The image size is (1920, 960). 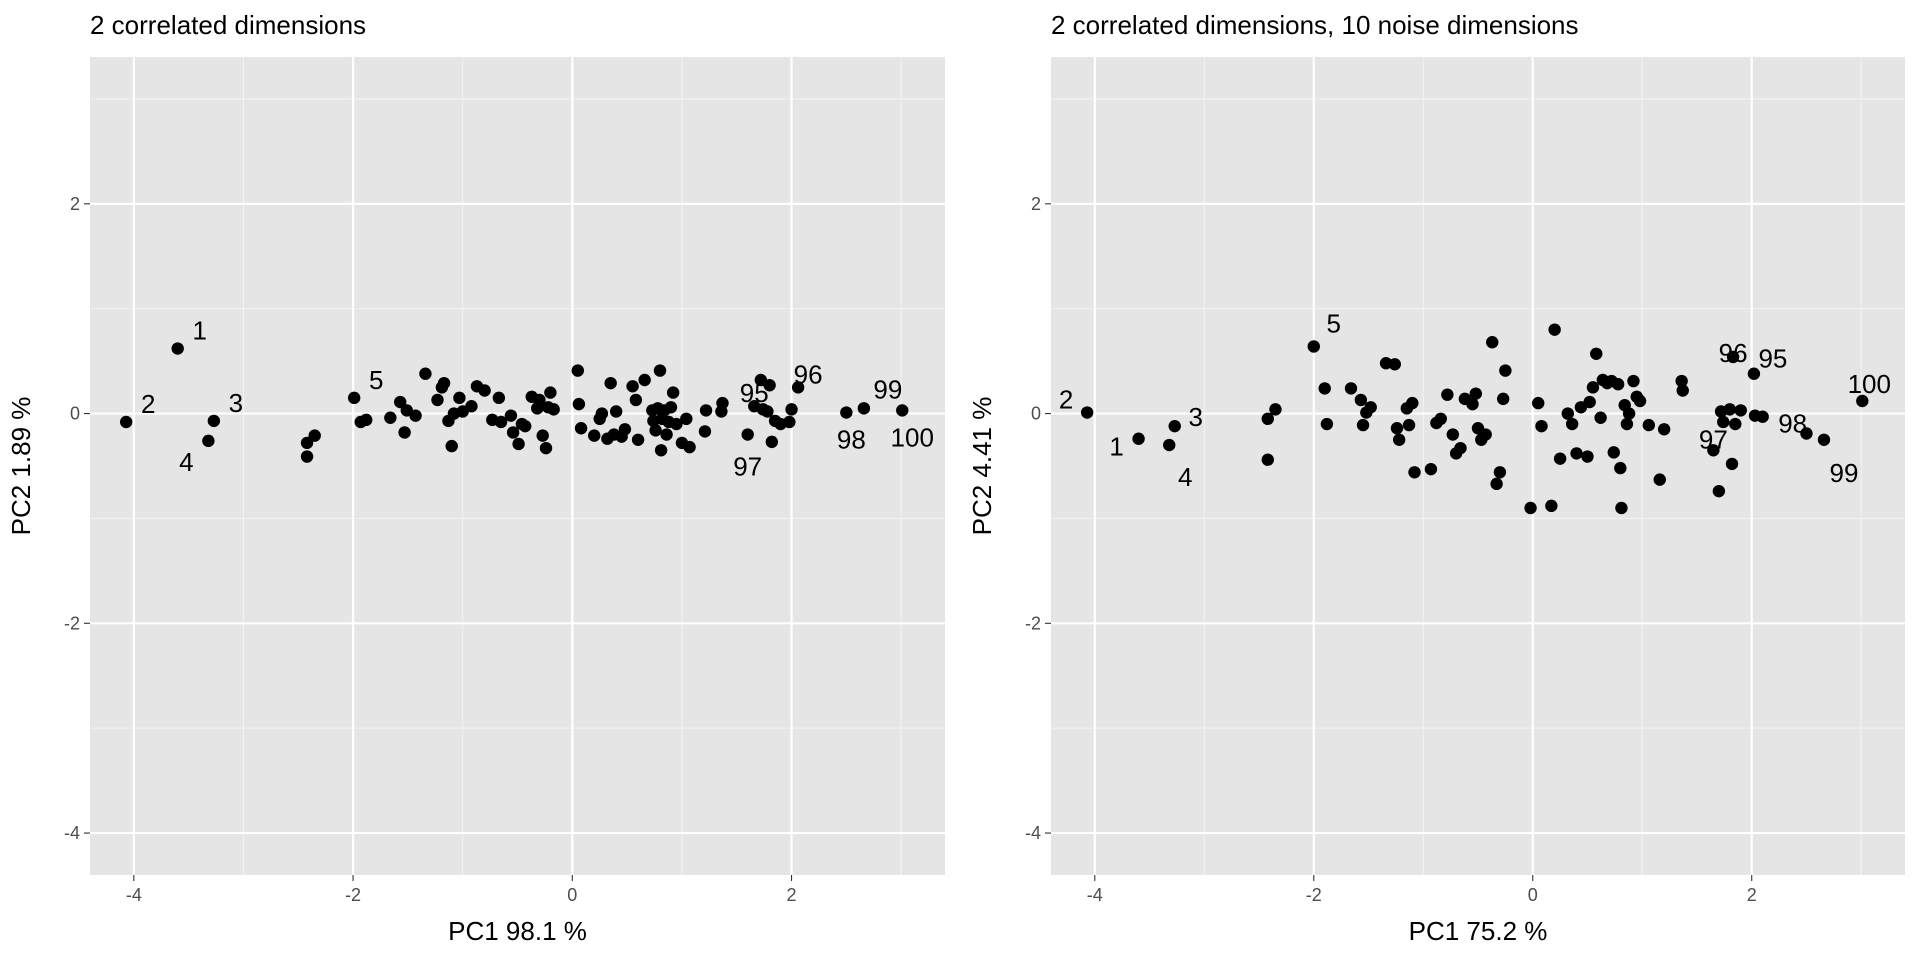 What do you see at coordinates (912, 437) in the screenshot?
I see `point-label: 100` at bounding box center [912, 437].